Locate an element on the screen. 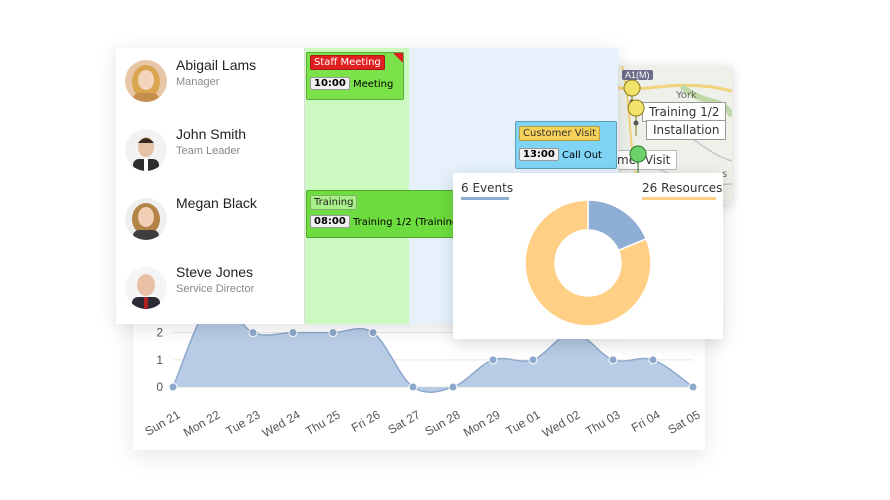 Image resolution: width=890 pixels, height=500 pixels. event-category-tag: Training is located at coordinates (334, 202).